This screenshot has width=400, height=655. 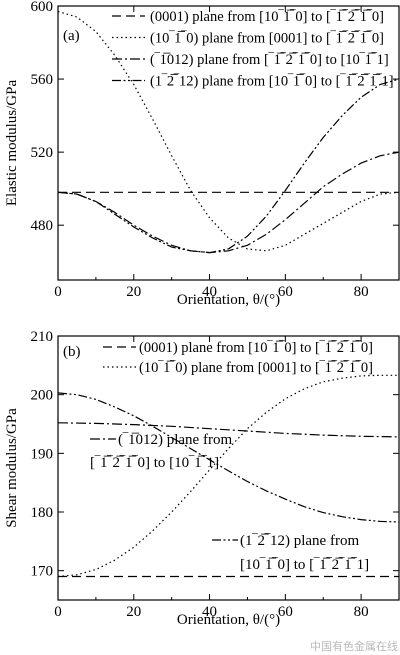 What do you see at coordinates (42, 454) in the screenshot?
I see `y-tick-label: 190` at bounding box center [42, 454].